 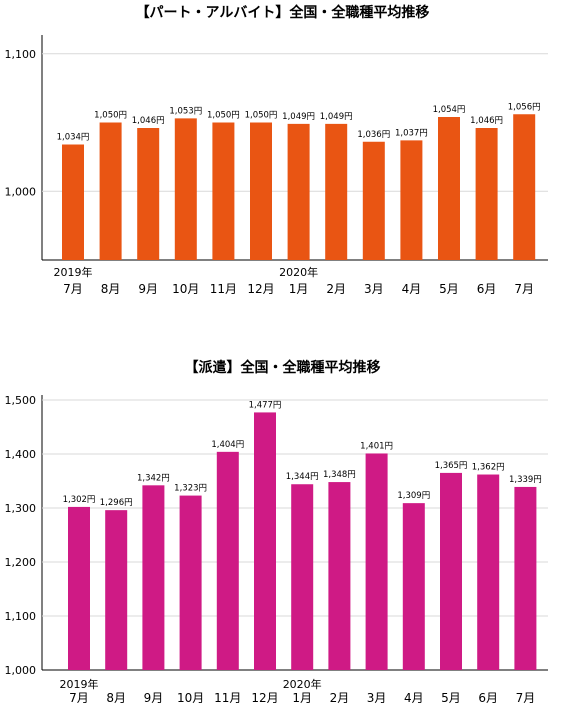 What do you see at coordinates (190, 489) in the screenshot?
I see `data-label: 1,323円` at bounding box center [190, 489].